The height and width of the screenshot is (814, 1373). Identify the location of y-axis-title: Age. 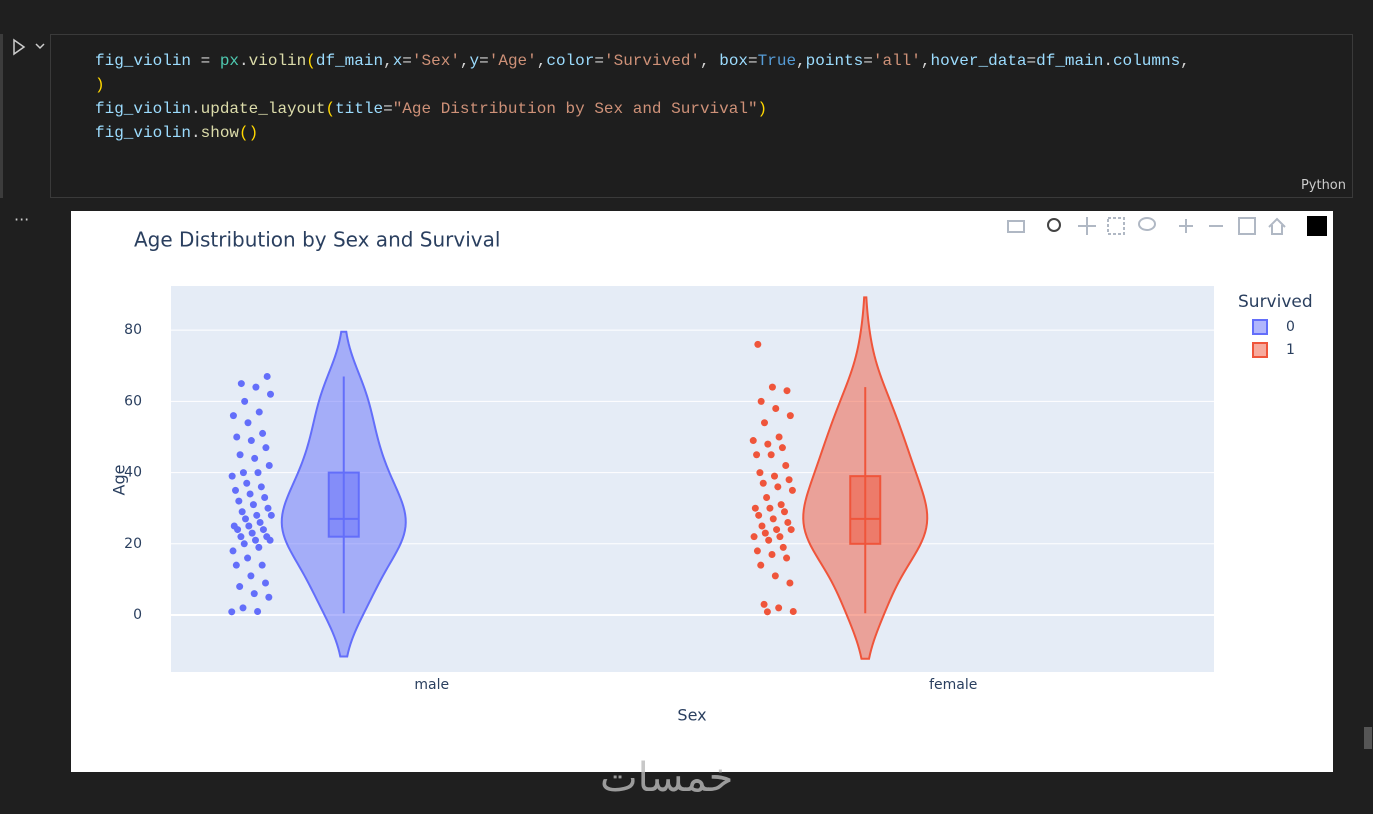
(119, 480).